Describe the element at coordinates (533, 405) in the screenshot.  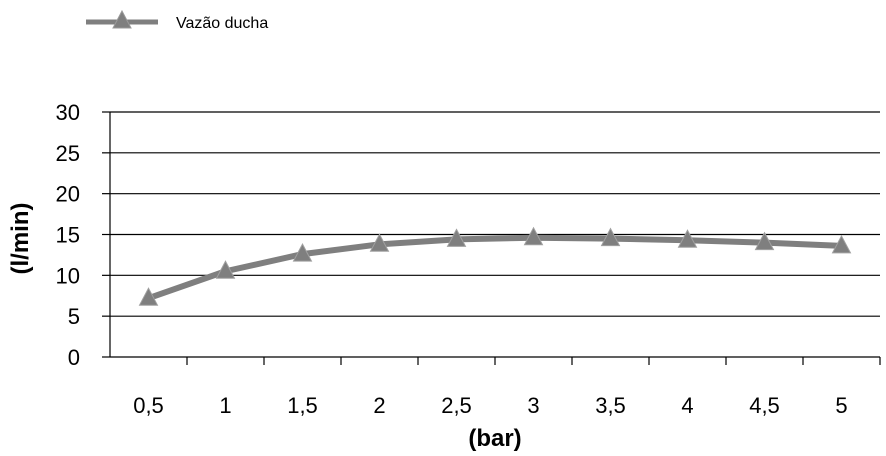
I see `x-tick-label: 3` at that location.